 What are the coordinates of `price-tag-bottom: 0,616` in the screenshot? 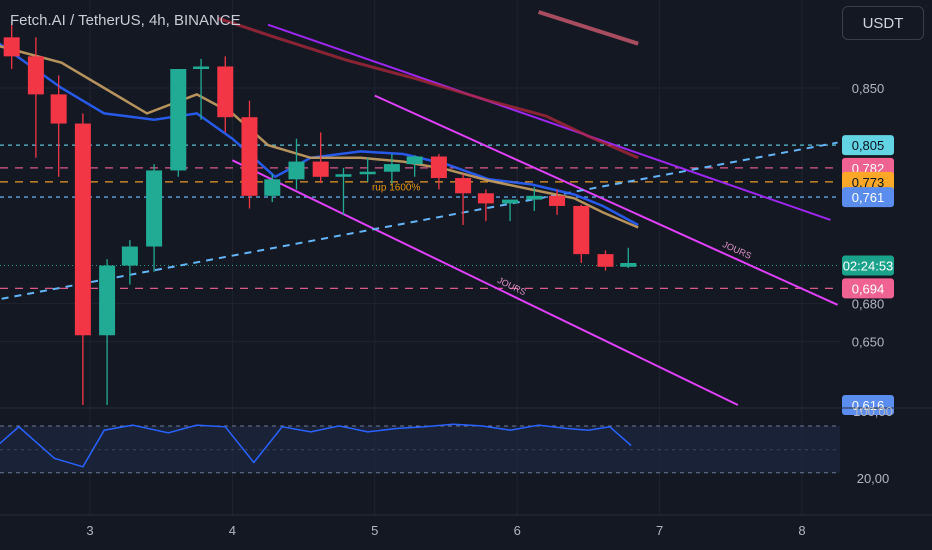 It's located at (868, 405).